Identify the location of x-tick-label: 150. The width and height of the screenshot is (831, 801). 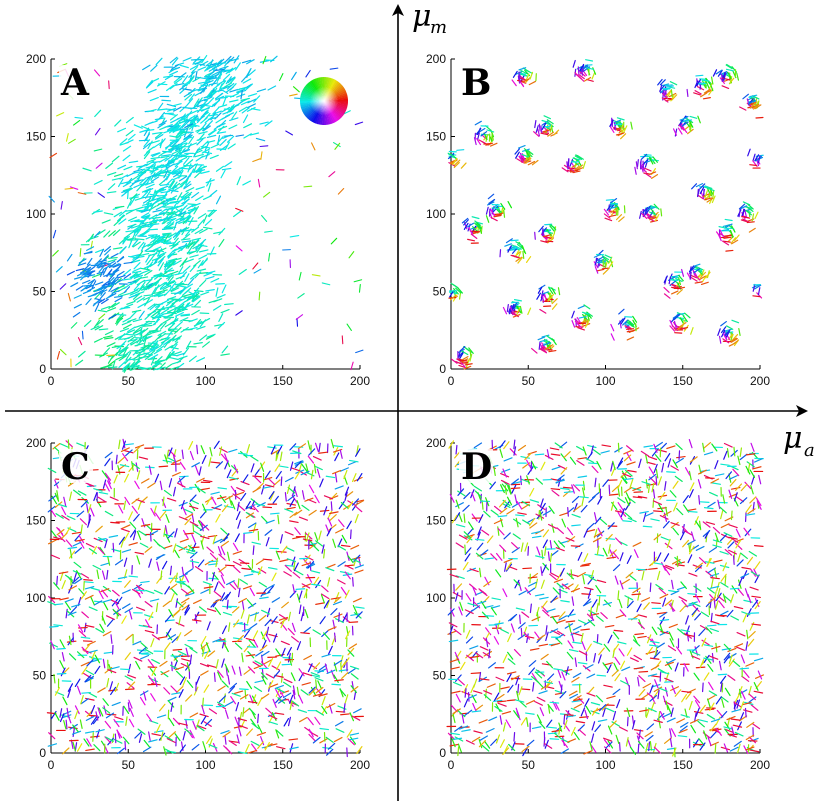
(283, 381).